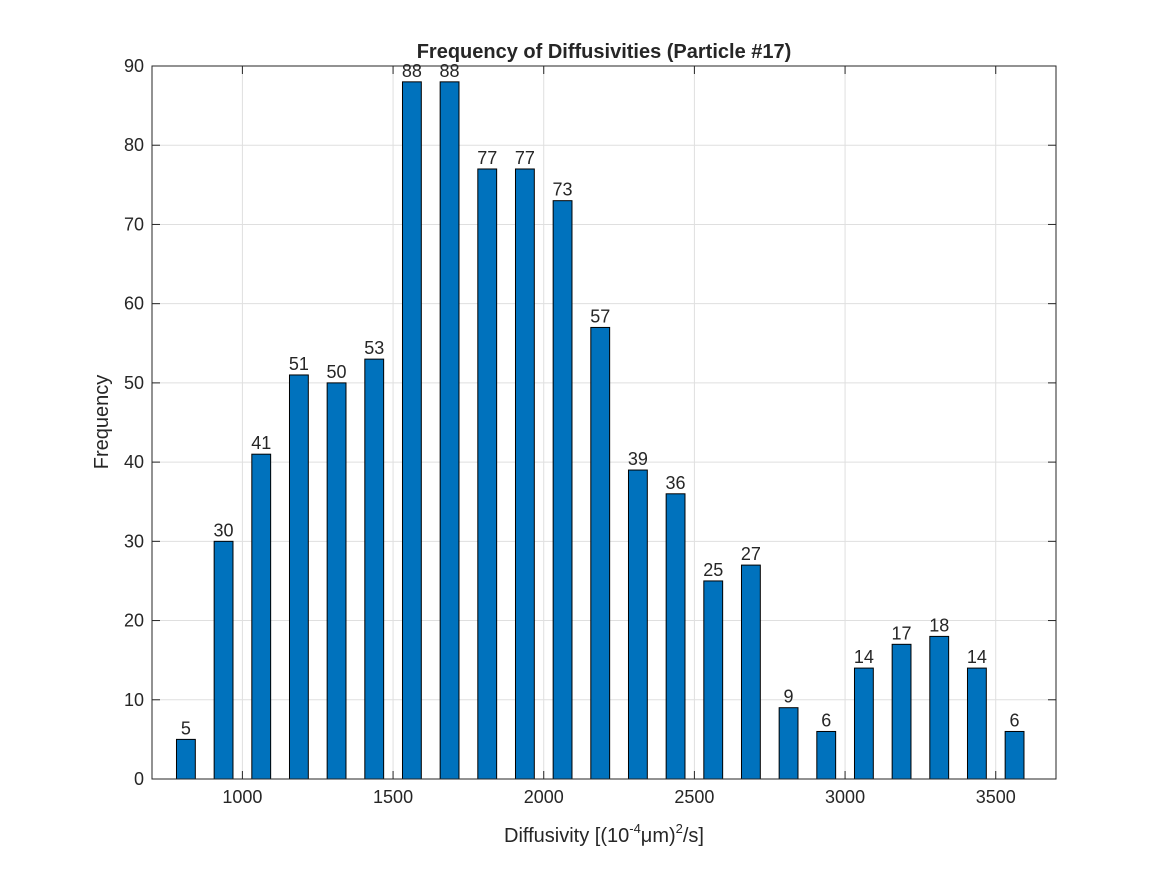  I want to click on y-tick-label: 80, so click(134, 145).